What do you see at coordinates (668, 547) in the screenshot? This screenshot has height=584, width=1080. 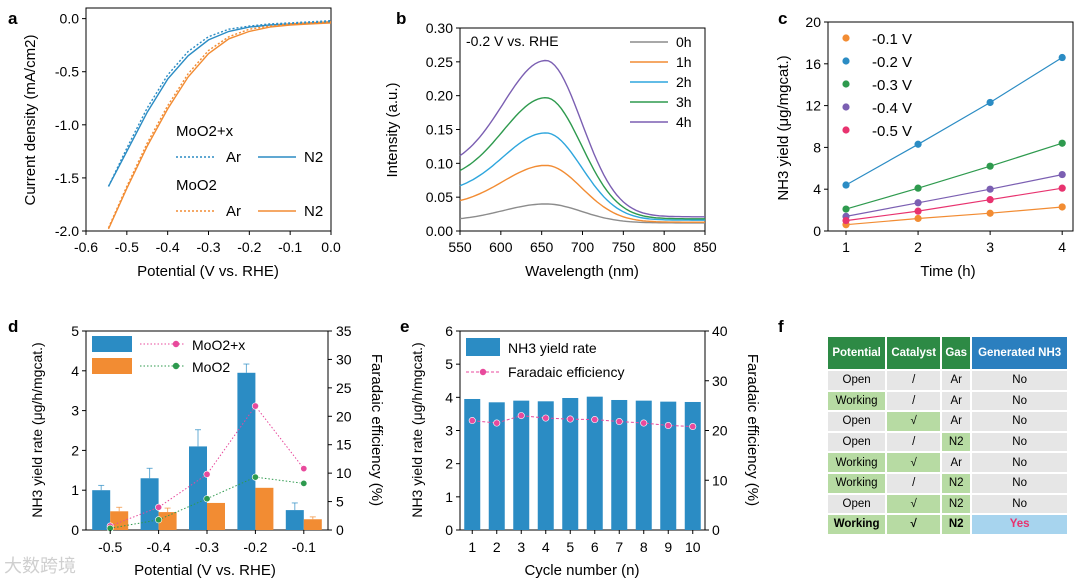 I see `panel-e-xtick-label: 9` at bounding box center [668, 547].